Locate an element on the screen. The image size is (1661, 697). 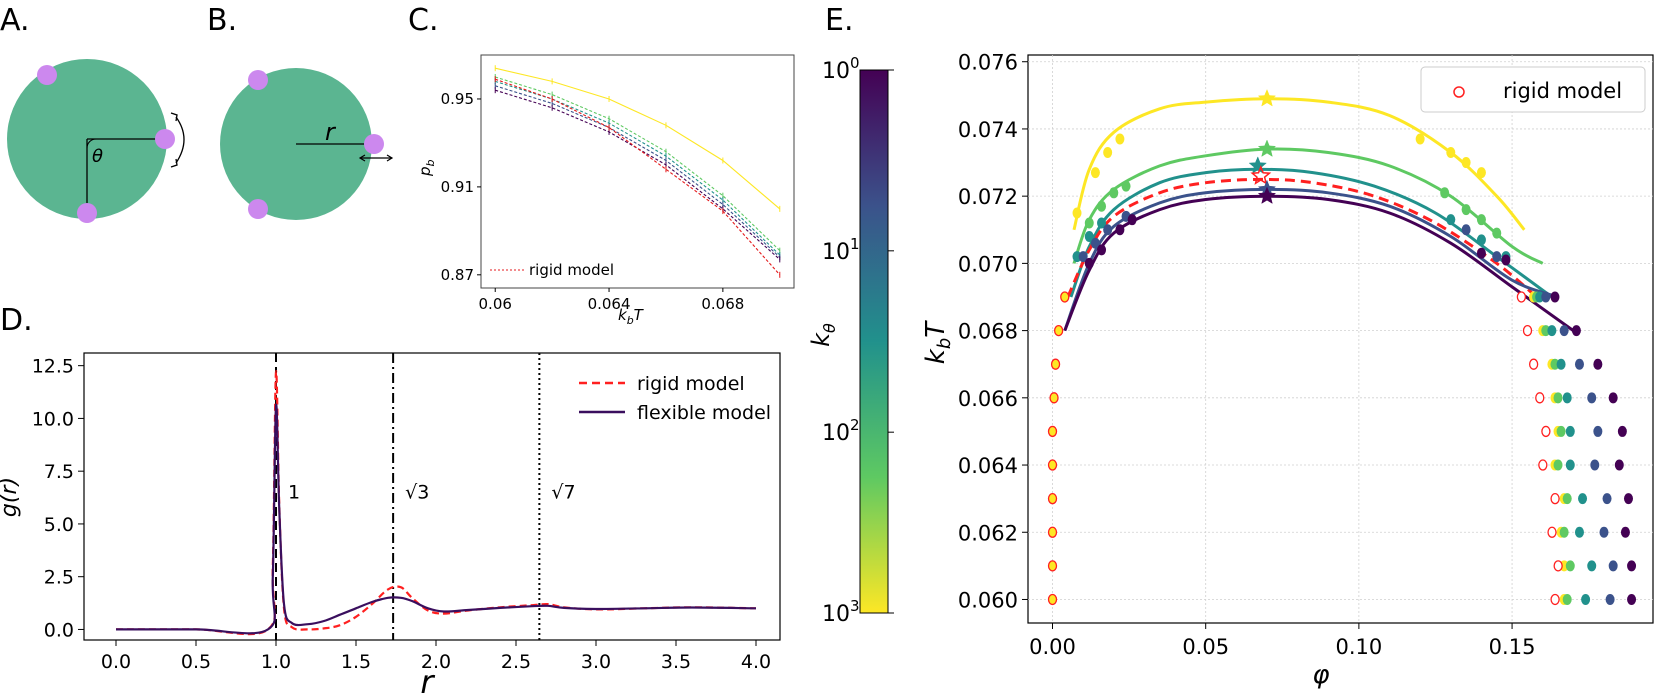
panel-c-ticks: 0.06 0.064 0.068 0.87 0.91 0.95 is located at coordinates (593, 201).